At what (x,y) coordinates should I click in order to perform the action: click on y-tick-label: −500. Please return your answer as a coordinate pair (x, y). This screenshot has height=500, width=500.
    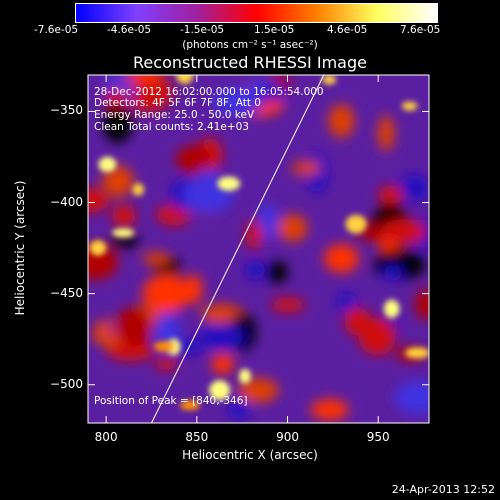
    Looking at the image, I should click on (66, 383).